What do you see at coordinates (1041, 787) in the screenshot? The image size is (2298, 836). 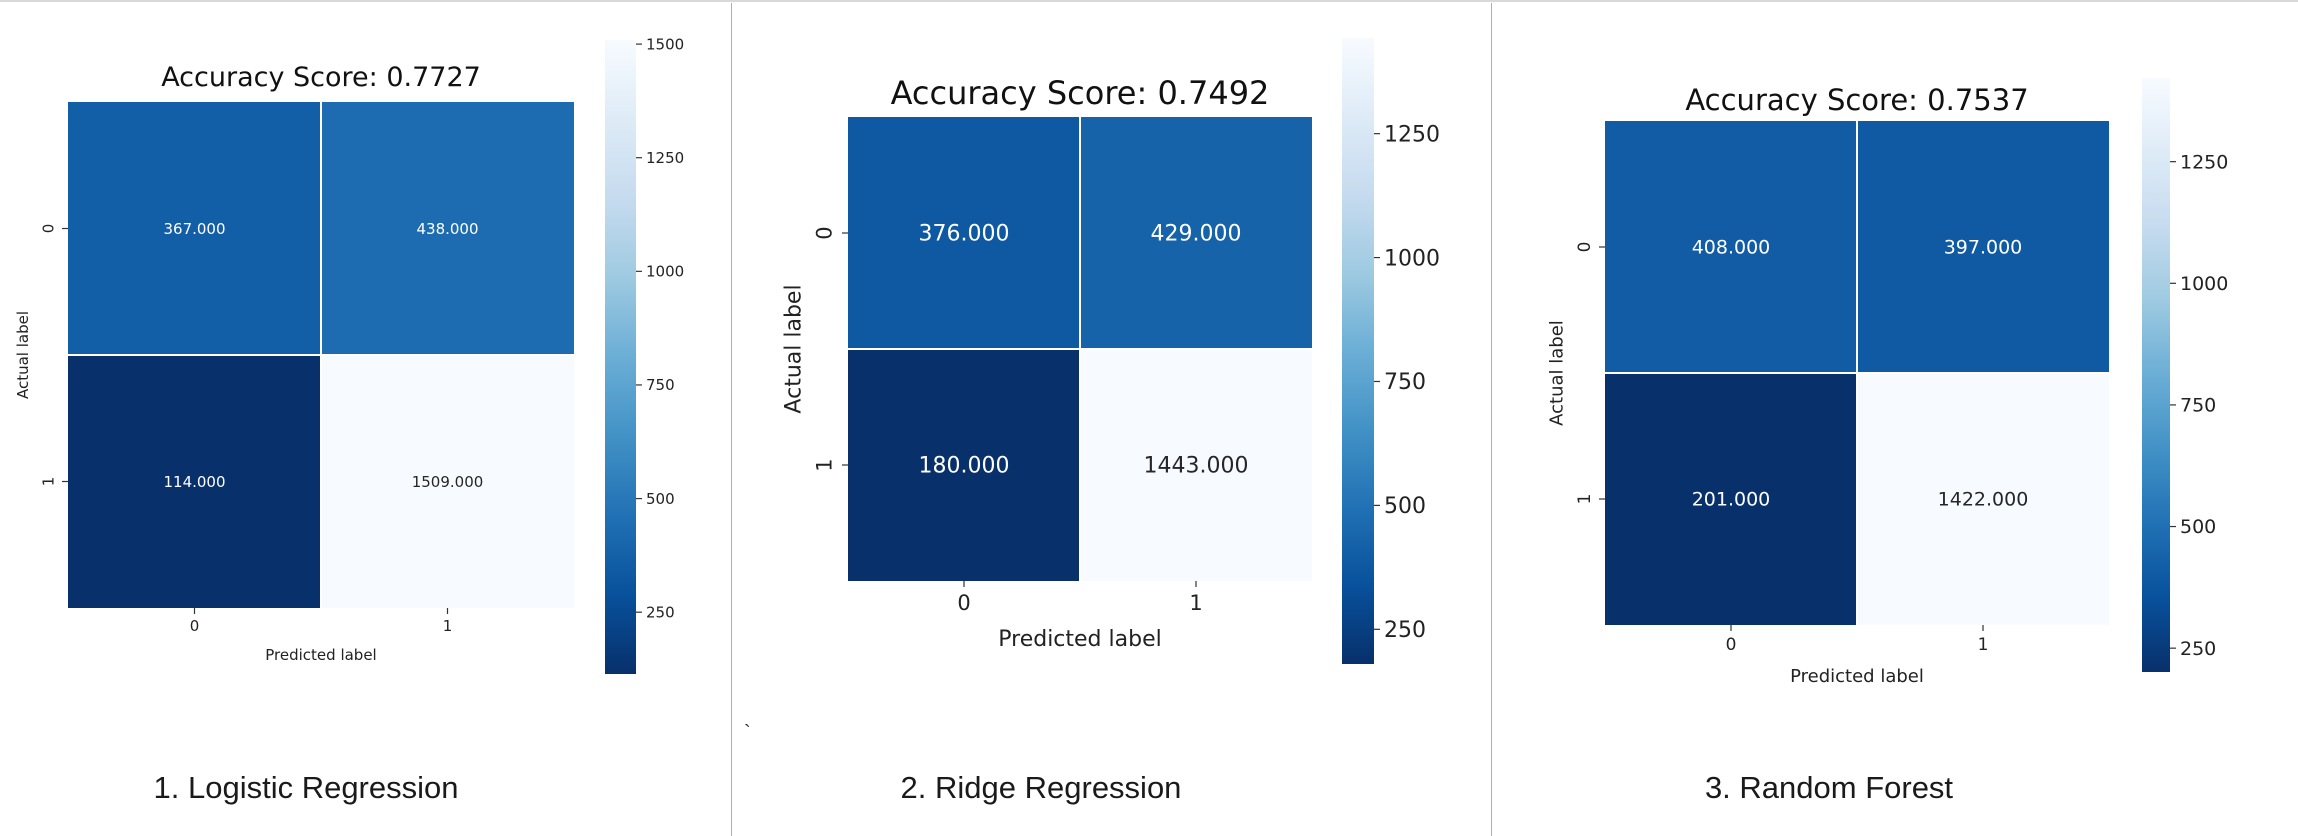 I see `panel-caption: 2. Ridge Regression` at bounding box center [1041, 787].